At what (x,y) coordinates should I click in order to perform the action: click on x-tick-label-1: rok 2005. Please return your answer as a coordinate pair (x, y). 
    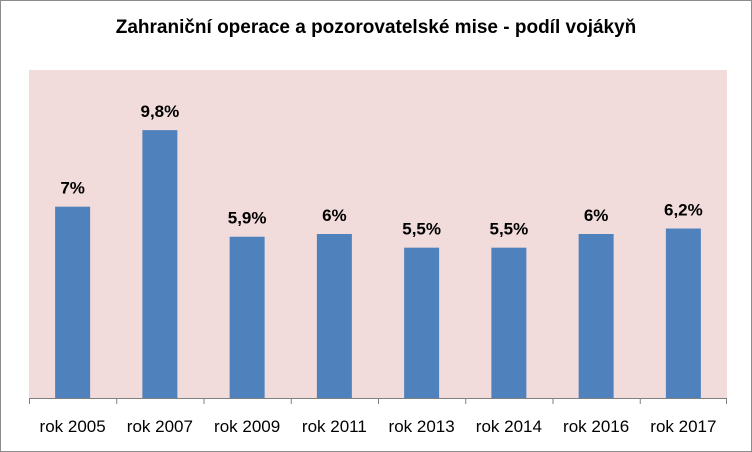
    Looking at the image, I should click on (73, 426).